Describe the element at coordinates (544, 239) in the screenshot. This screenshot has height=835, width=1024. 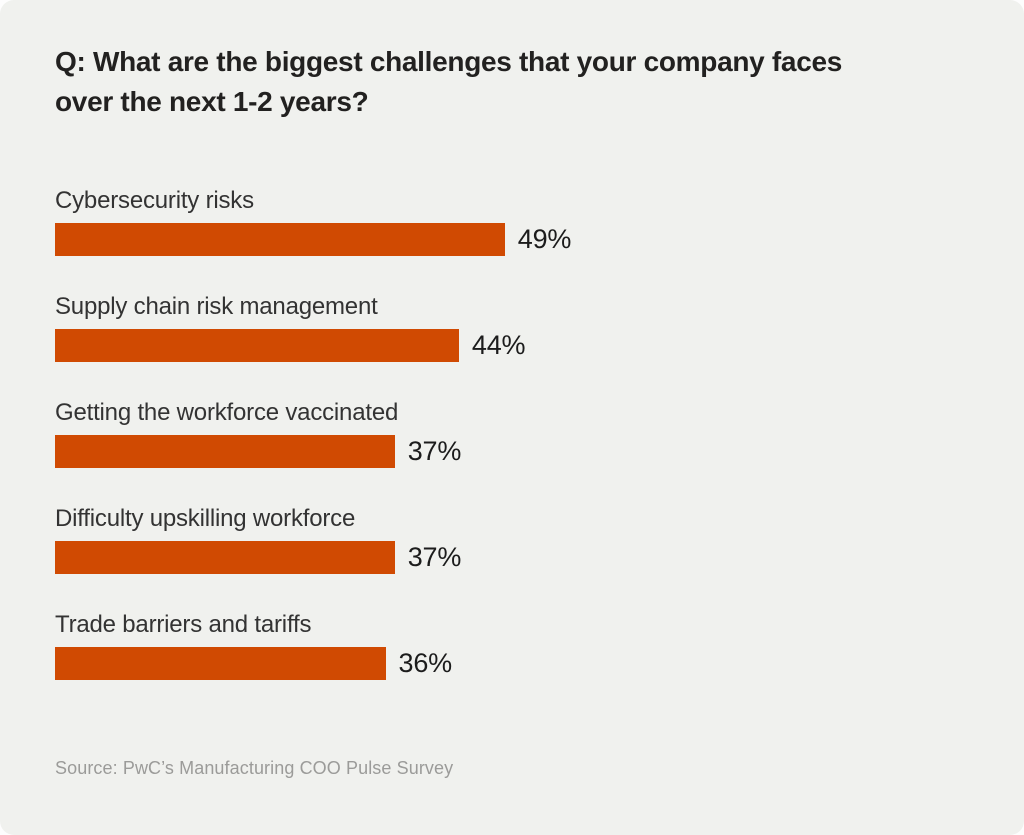
I see `bar-value-label: 49%` at that location.